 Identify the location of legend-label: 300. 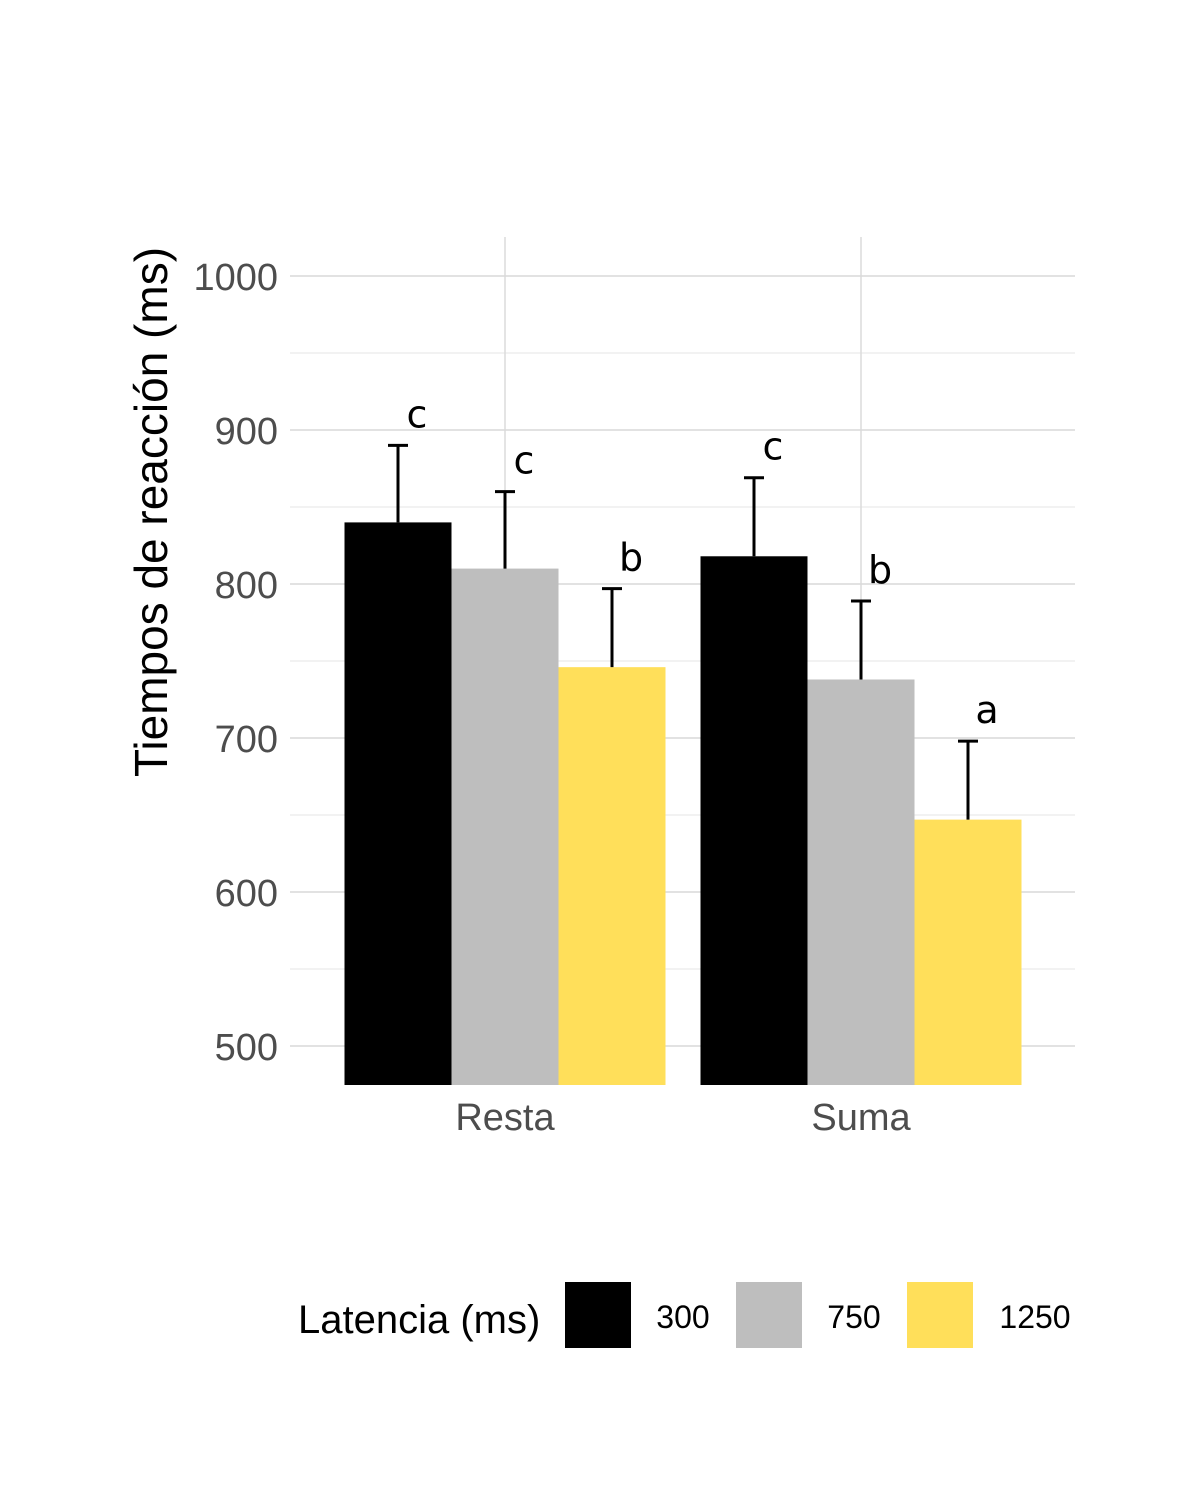
(682, 1317).